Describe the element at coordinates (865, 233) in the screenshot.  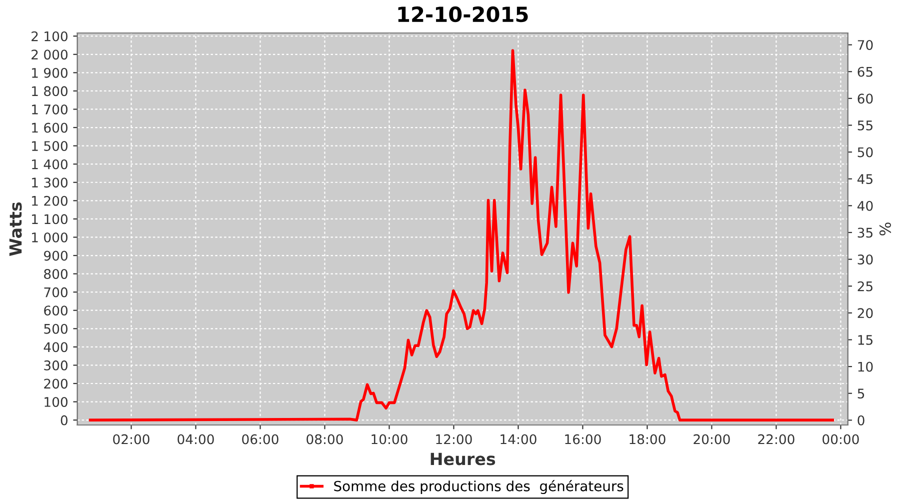
I see `y2-tick-label: 35` at that location.